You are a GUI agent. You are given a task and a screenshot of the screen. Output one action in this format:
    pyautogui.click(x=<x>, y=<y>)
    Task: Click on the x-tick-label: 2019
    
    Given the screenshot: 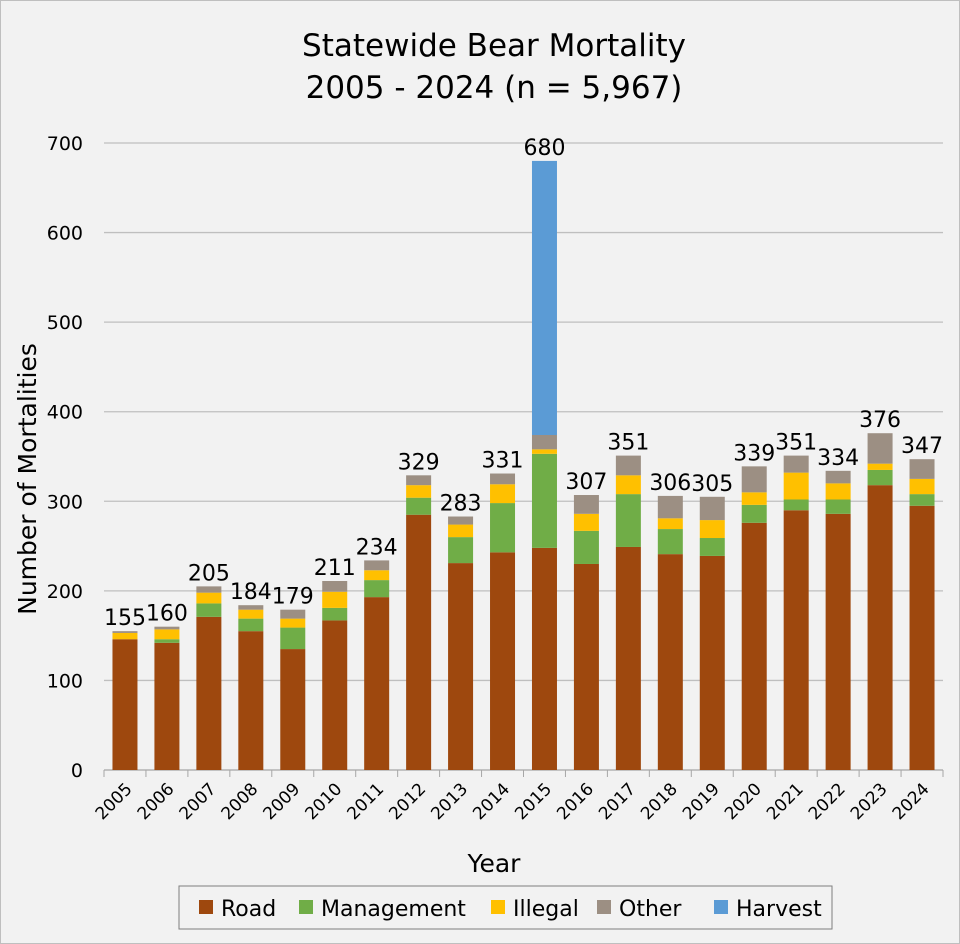 What is the action you would take?
    pyautogui.click(x=701, y=801)
    